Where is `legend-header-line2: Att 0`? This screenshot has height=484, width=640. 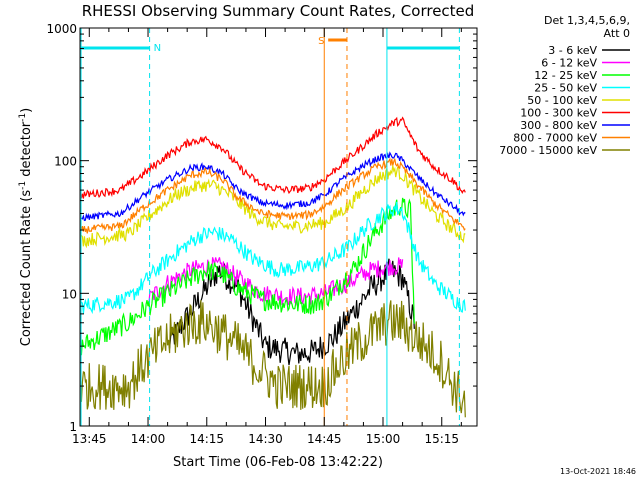
legend-header-line2: Att 0 is located at coordinates (617, 33).